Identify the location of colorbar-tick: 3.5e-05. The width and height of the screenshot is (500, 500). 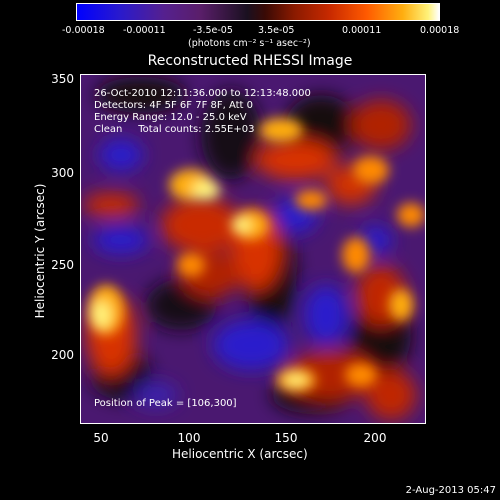
(276, 30).